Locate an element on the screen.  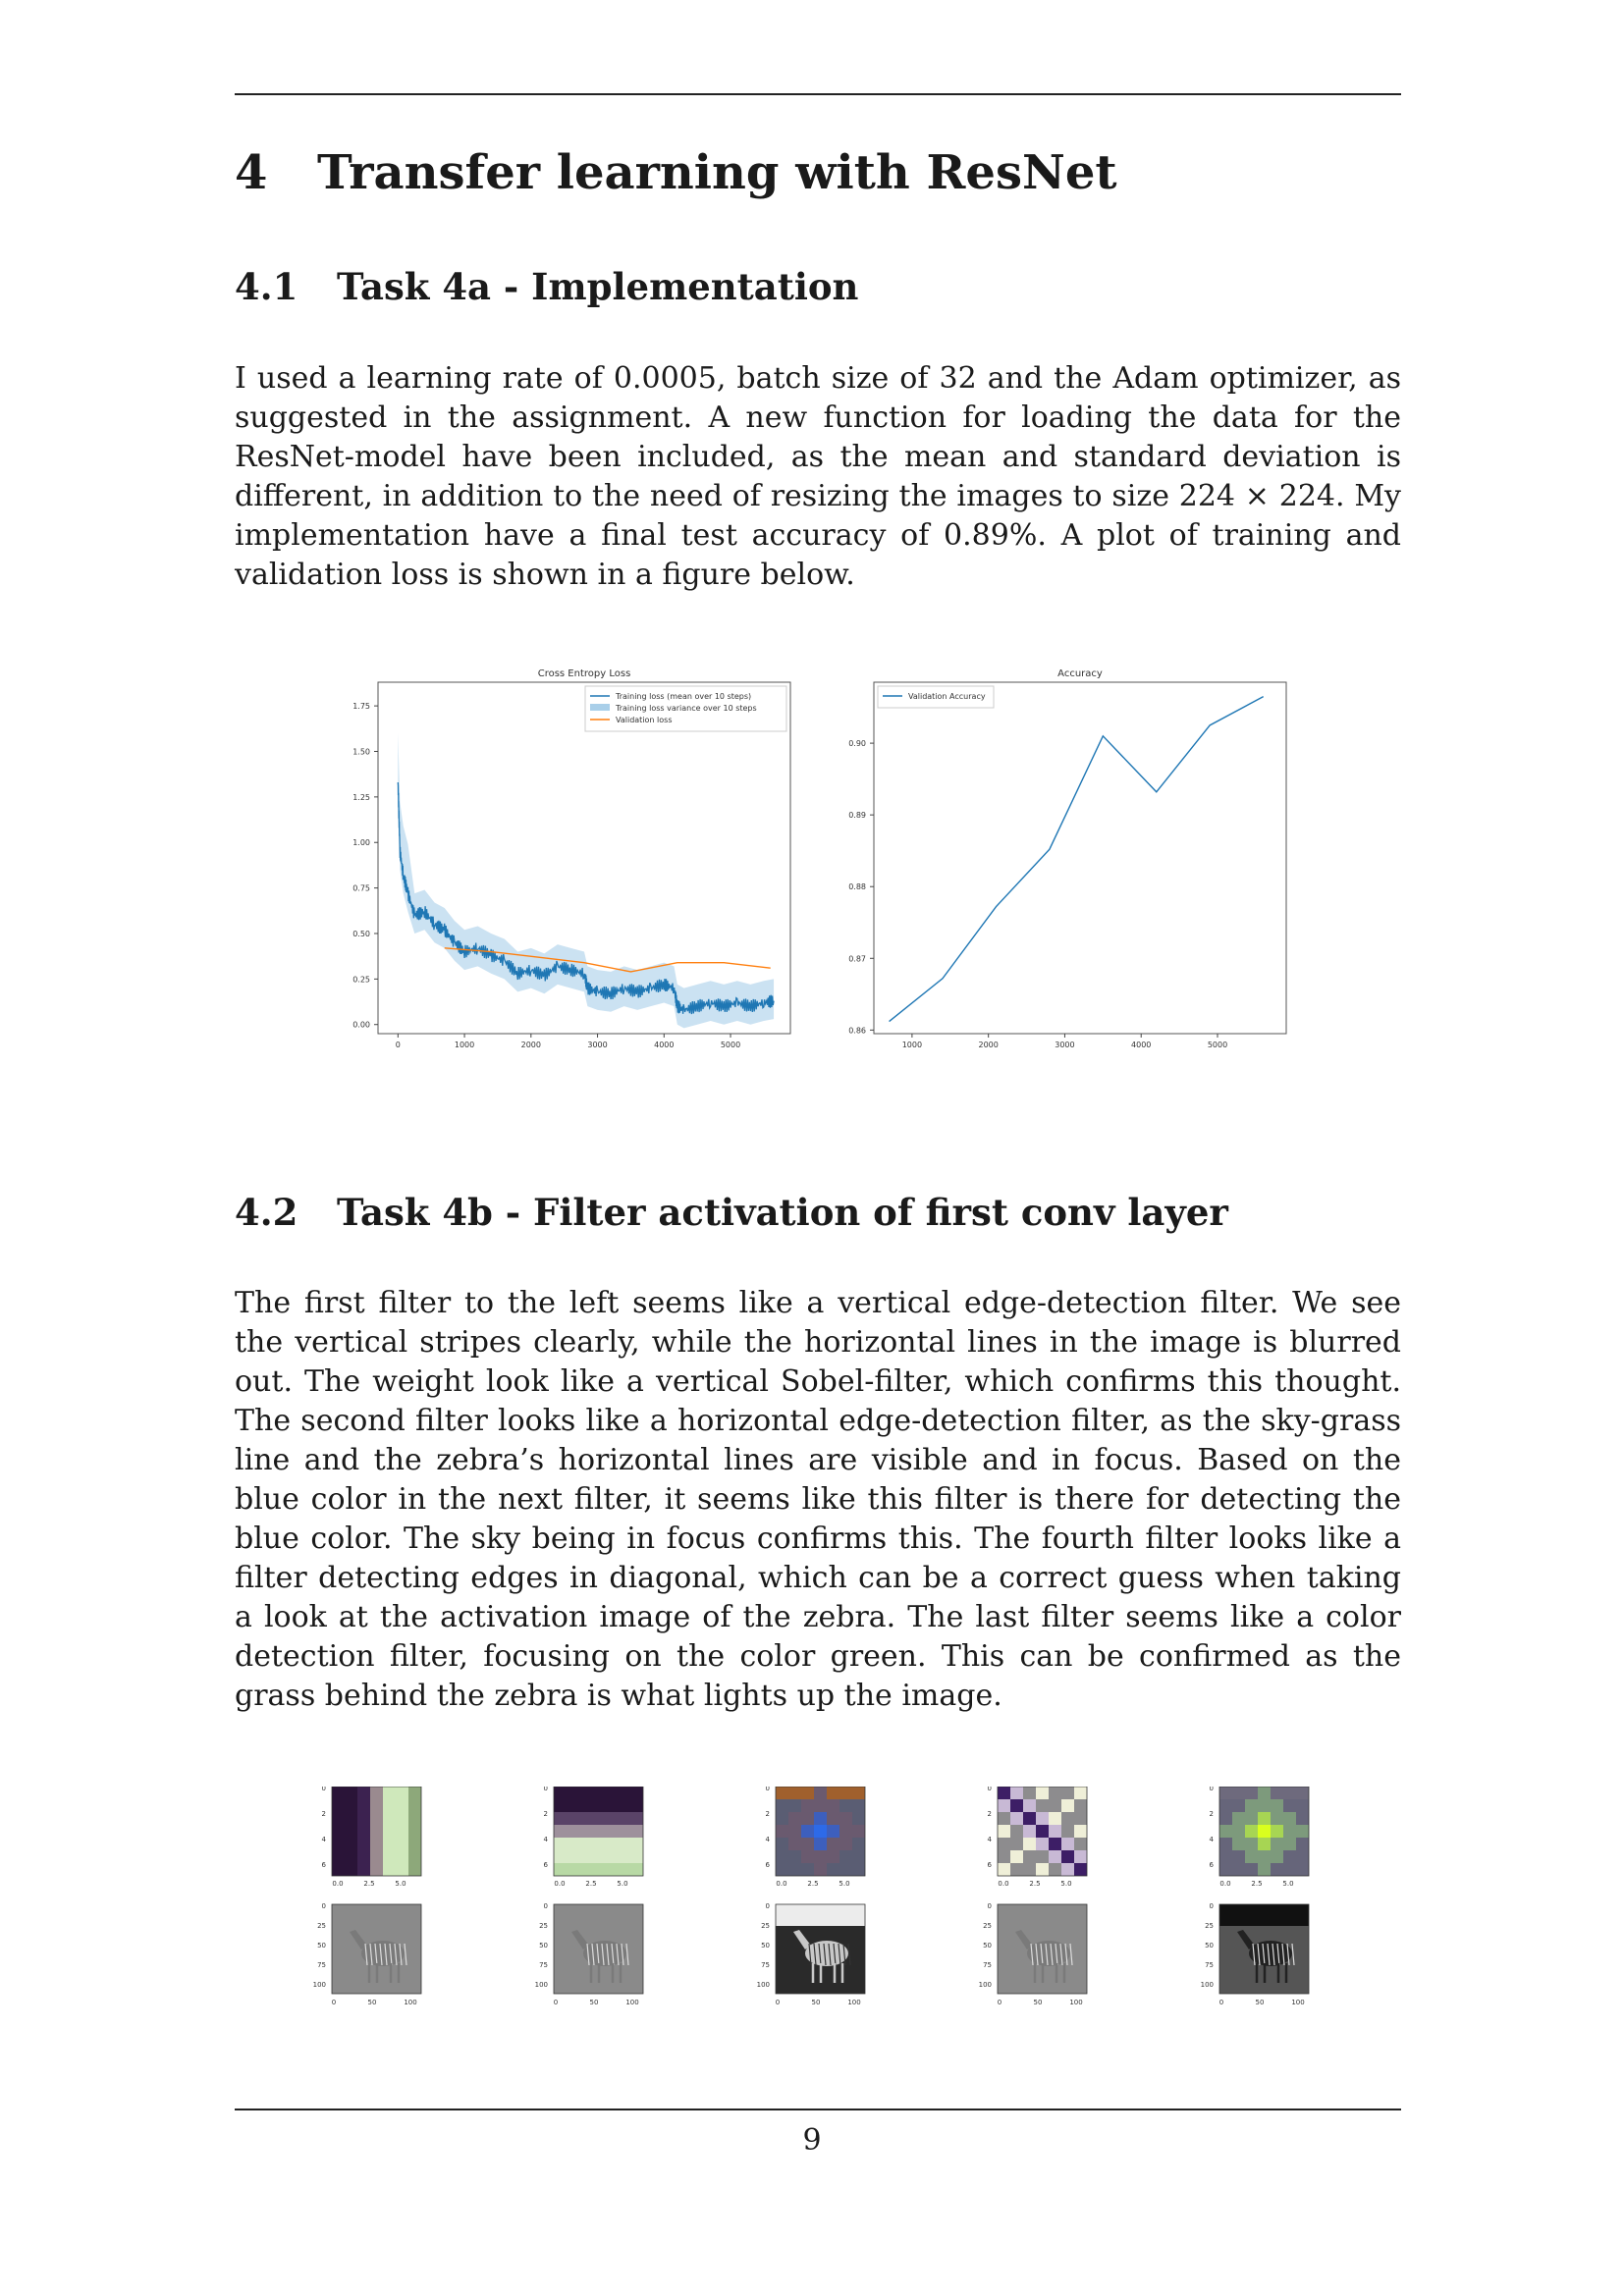
filter-vertical-edge: 0 2 4 6 0.0 2.5 5.0 0 25 50 75 100 0 50 100 is located at coordinates (367, 1896).